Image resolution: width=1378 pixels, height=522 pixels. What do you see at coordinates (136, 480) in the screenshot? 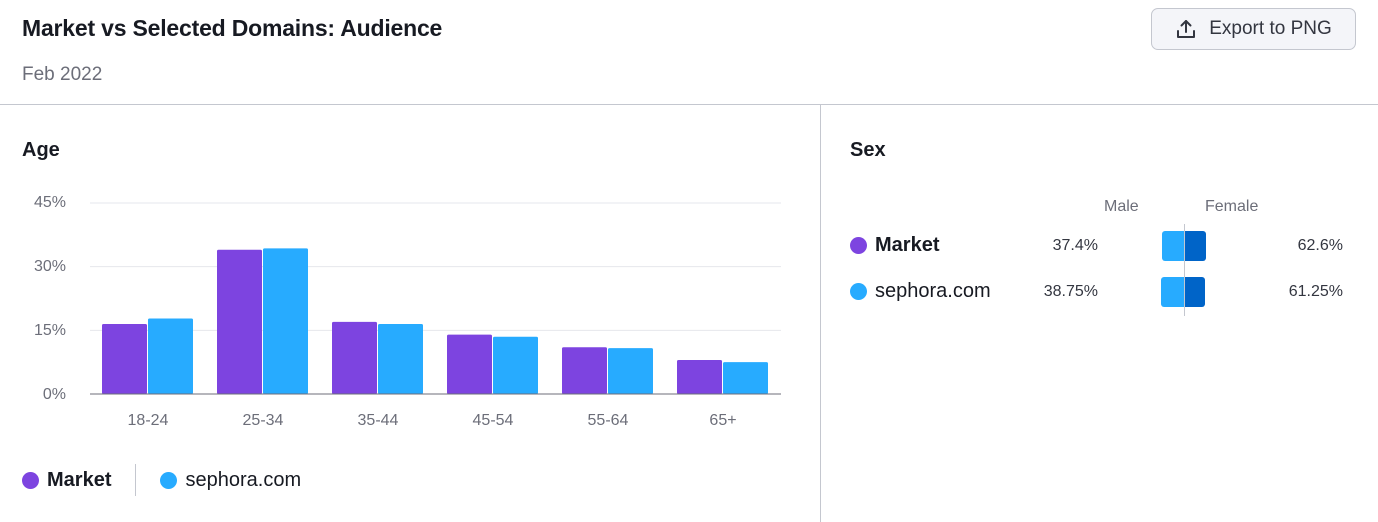
I see `legend-divider` at bounding box center [136, 480].